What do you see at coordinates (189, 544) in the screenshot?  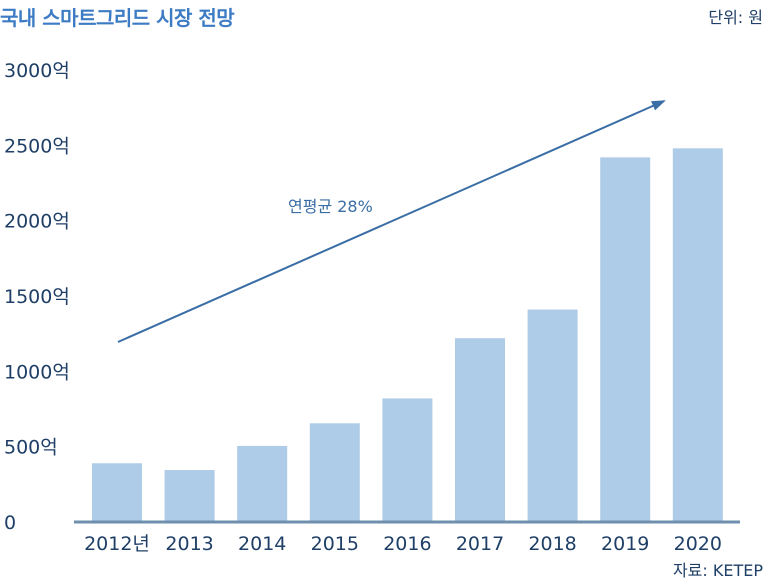 I see `x-tick-label: 2013` at bounding box center [189, 544].